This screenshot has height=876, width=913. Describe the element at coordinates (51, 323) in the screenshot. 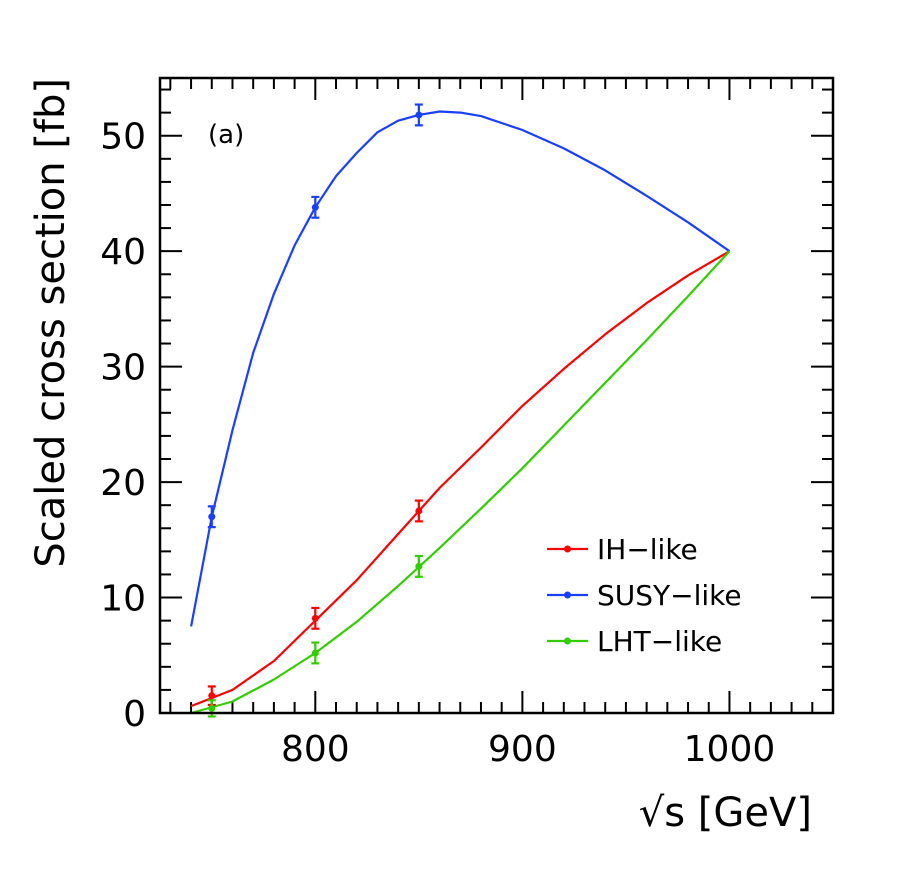

I see `y-axis-title: Scaled cross section [fb]` at that location.